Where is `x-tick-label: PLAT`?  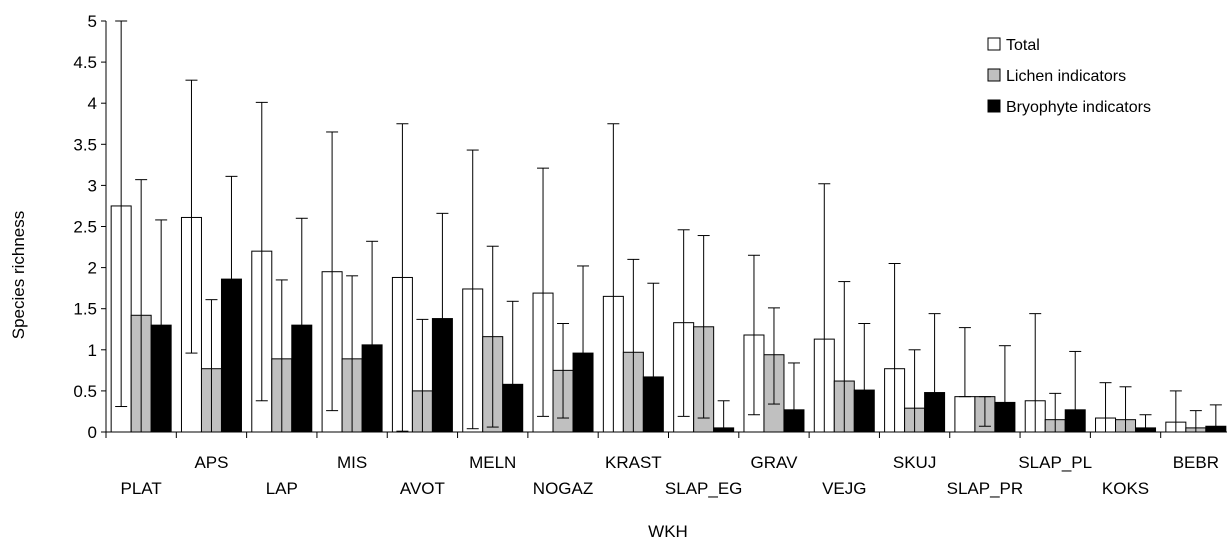 x-tick-label: PLAT is located at coordinates (141, 488).